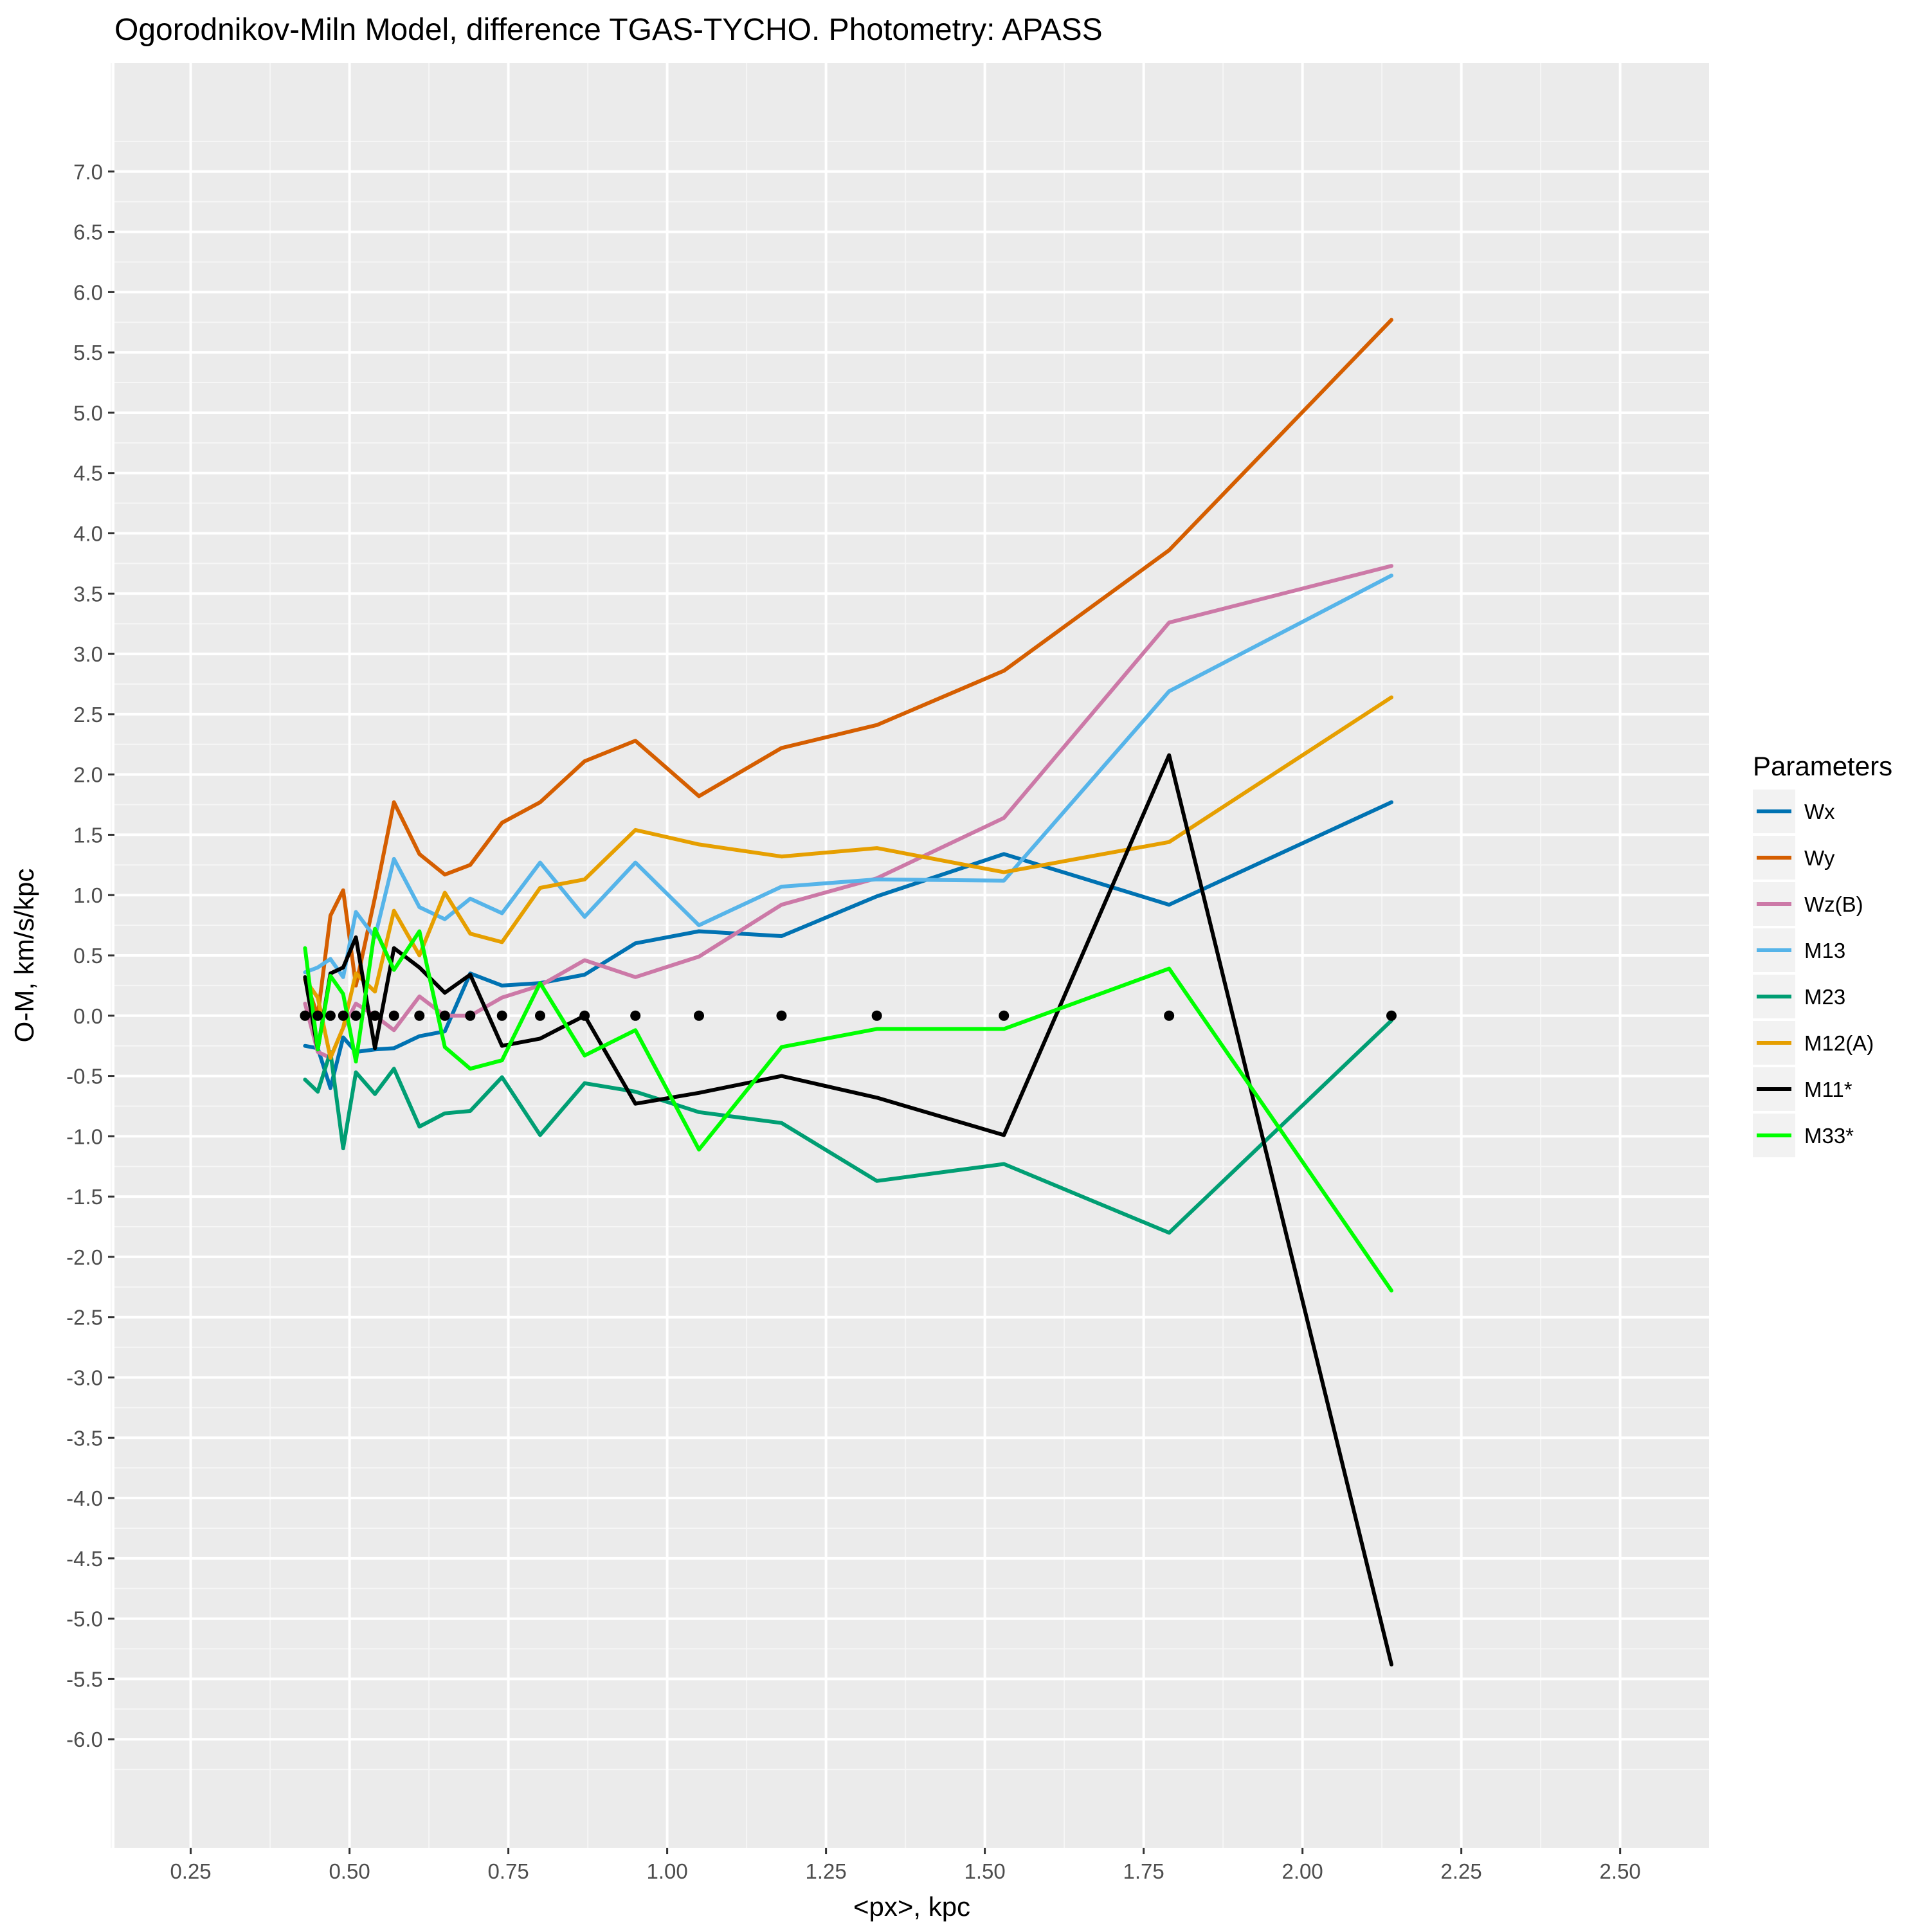 The width and height of the screenshot is (1929, 1932). I want to click on y-tick-label: -5.0, so click(84, 1619).